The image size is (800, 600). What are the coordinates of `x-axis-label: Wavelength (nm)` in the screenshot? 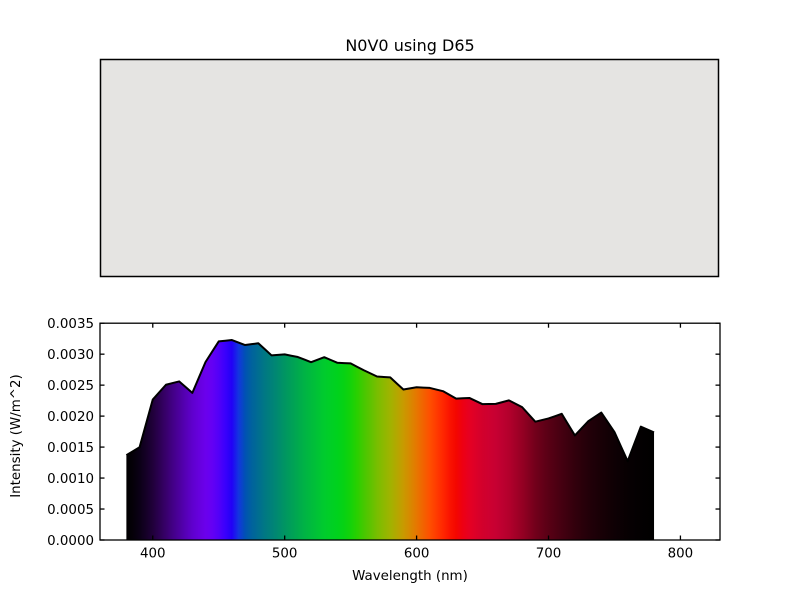 It's located at (410, 576).